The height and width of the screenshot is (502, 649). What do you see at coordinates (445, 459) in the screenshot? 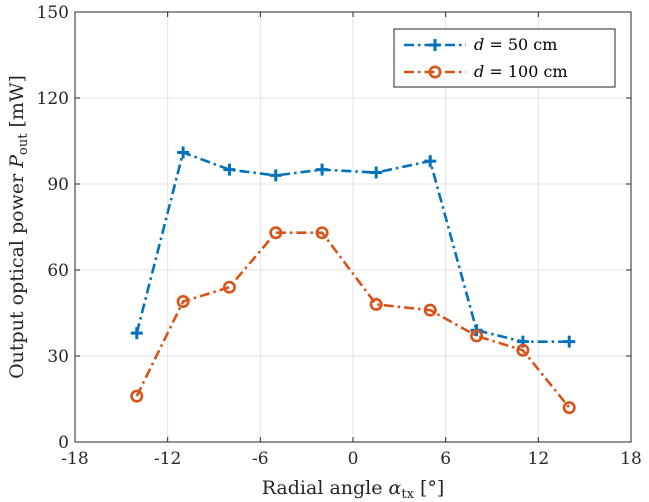
I see `x-tick-label: 6` at bounding box center [445, 459].